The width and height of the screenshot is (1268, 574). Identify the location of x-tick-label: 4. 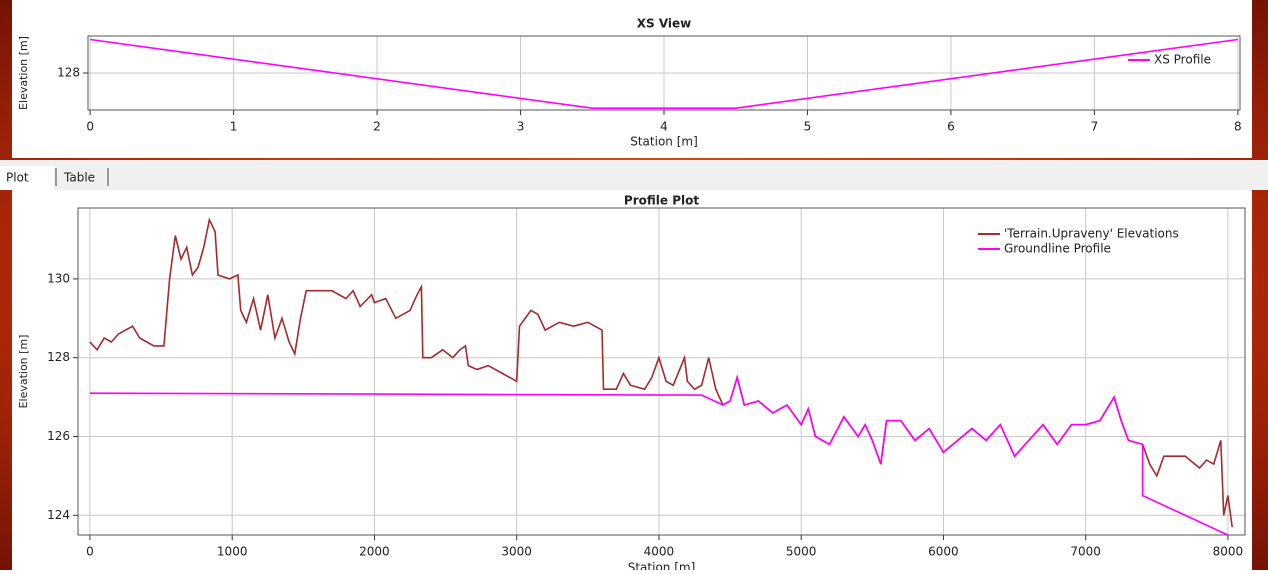
(664, 127).